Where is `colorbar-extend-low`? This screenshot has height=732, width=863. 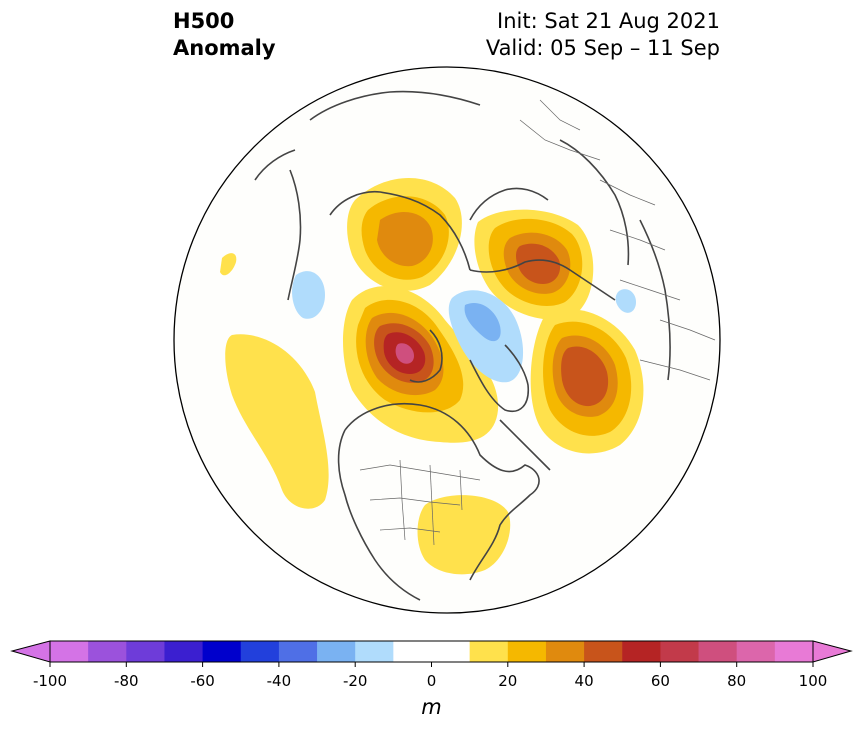 colorbar-extend-low is located at coordinates (30, 651).